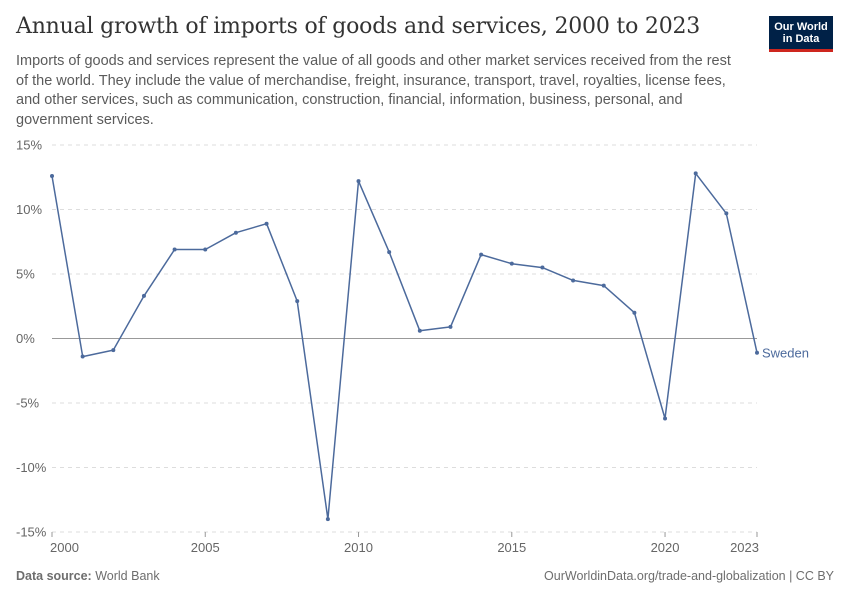 The width and height of the screenshot is (850, 600). I want to click on y-tick-label: -5%, so click(28, 403).